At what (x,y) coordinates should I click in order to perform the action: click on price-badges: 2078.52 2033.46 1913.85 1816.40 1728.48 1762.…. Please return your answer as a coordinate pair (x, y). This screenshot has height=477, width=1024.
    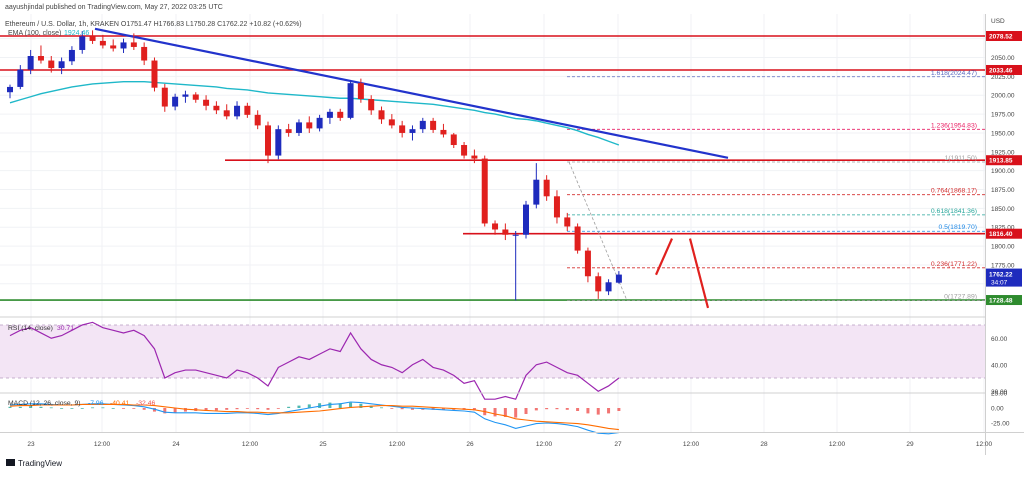
    Looking at the image, I should click on (1004, 168).